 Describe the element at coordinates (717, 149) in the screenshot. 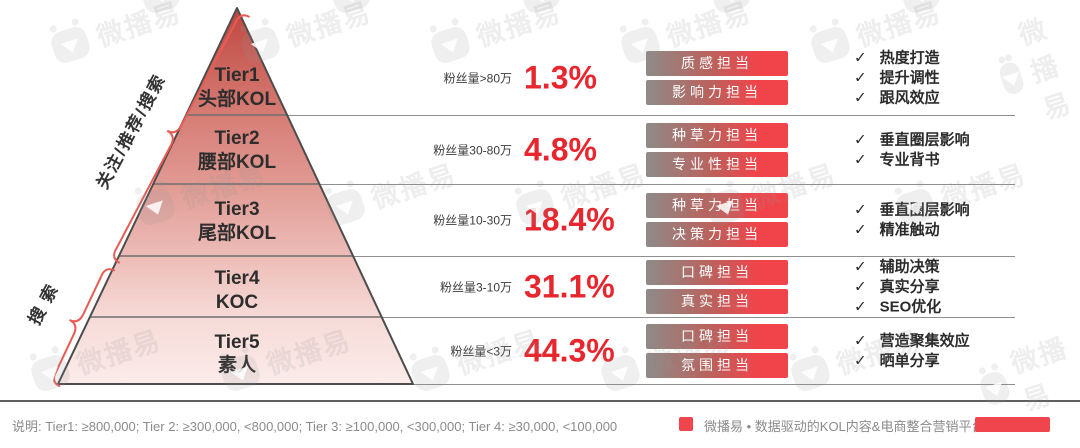

I see `tag-list: 种草力担当专业性担当` at that location.